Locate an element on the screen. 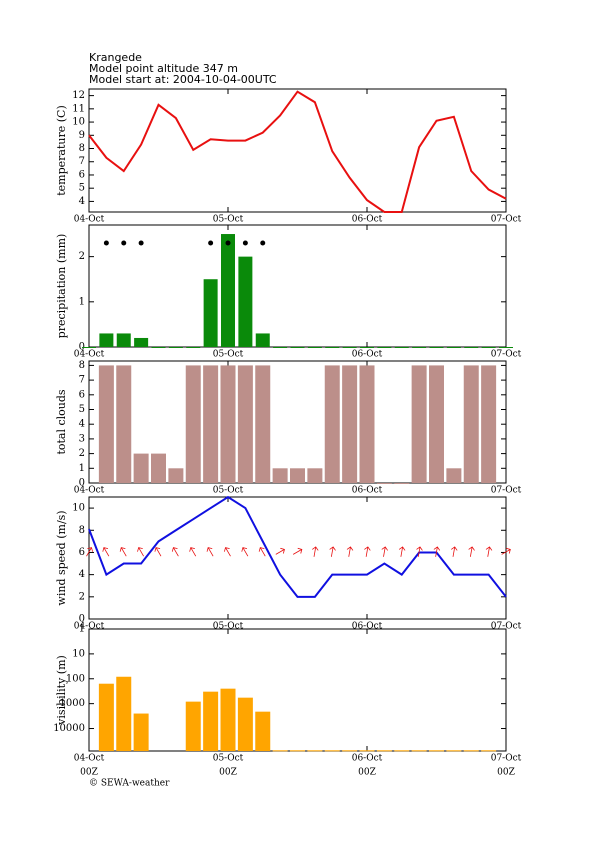  y-axis-label: precipitation (mm) is located at coordinates (61, 286).